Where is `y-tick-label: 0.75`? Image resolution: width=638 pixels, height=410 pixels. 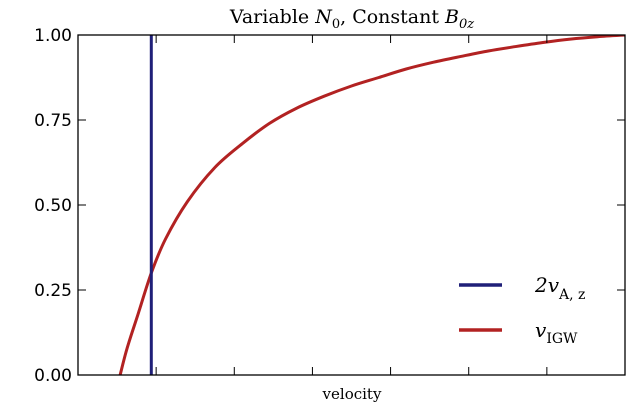
y-tick-label: 0.75 is located at coordinates (53, 121).